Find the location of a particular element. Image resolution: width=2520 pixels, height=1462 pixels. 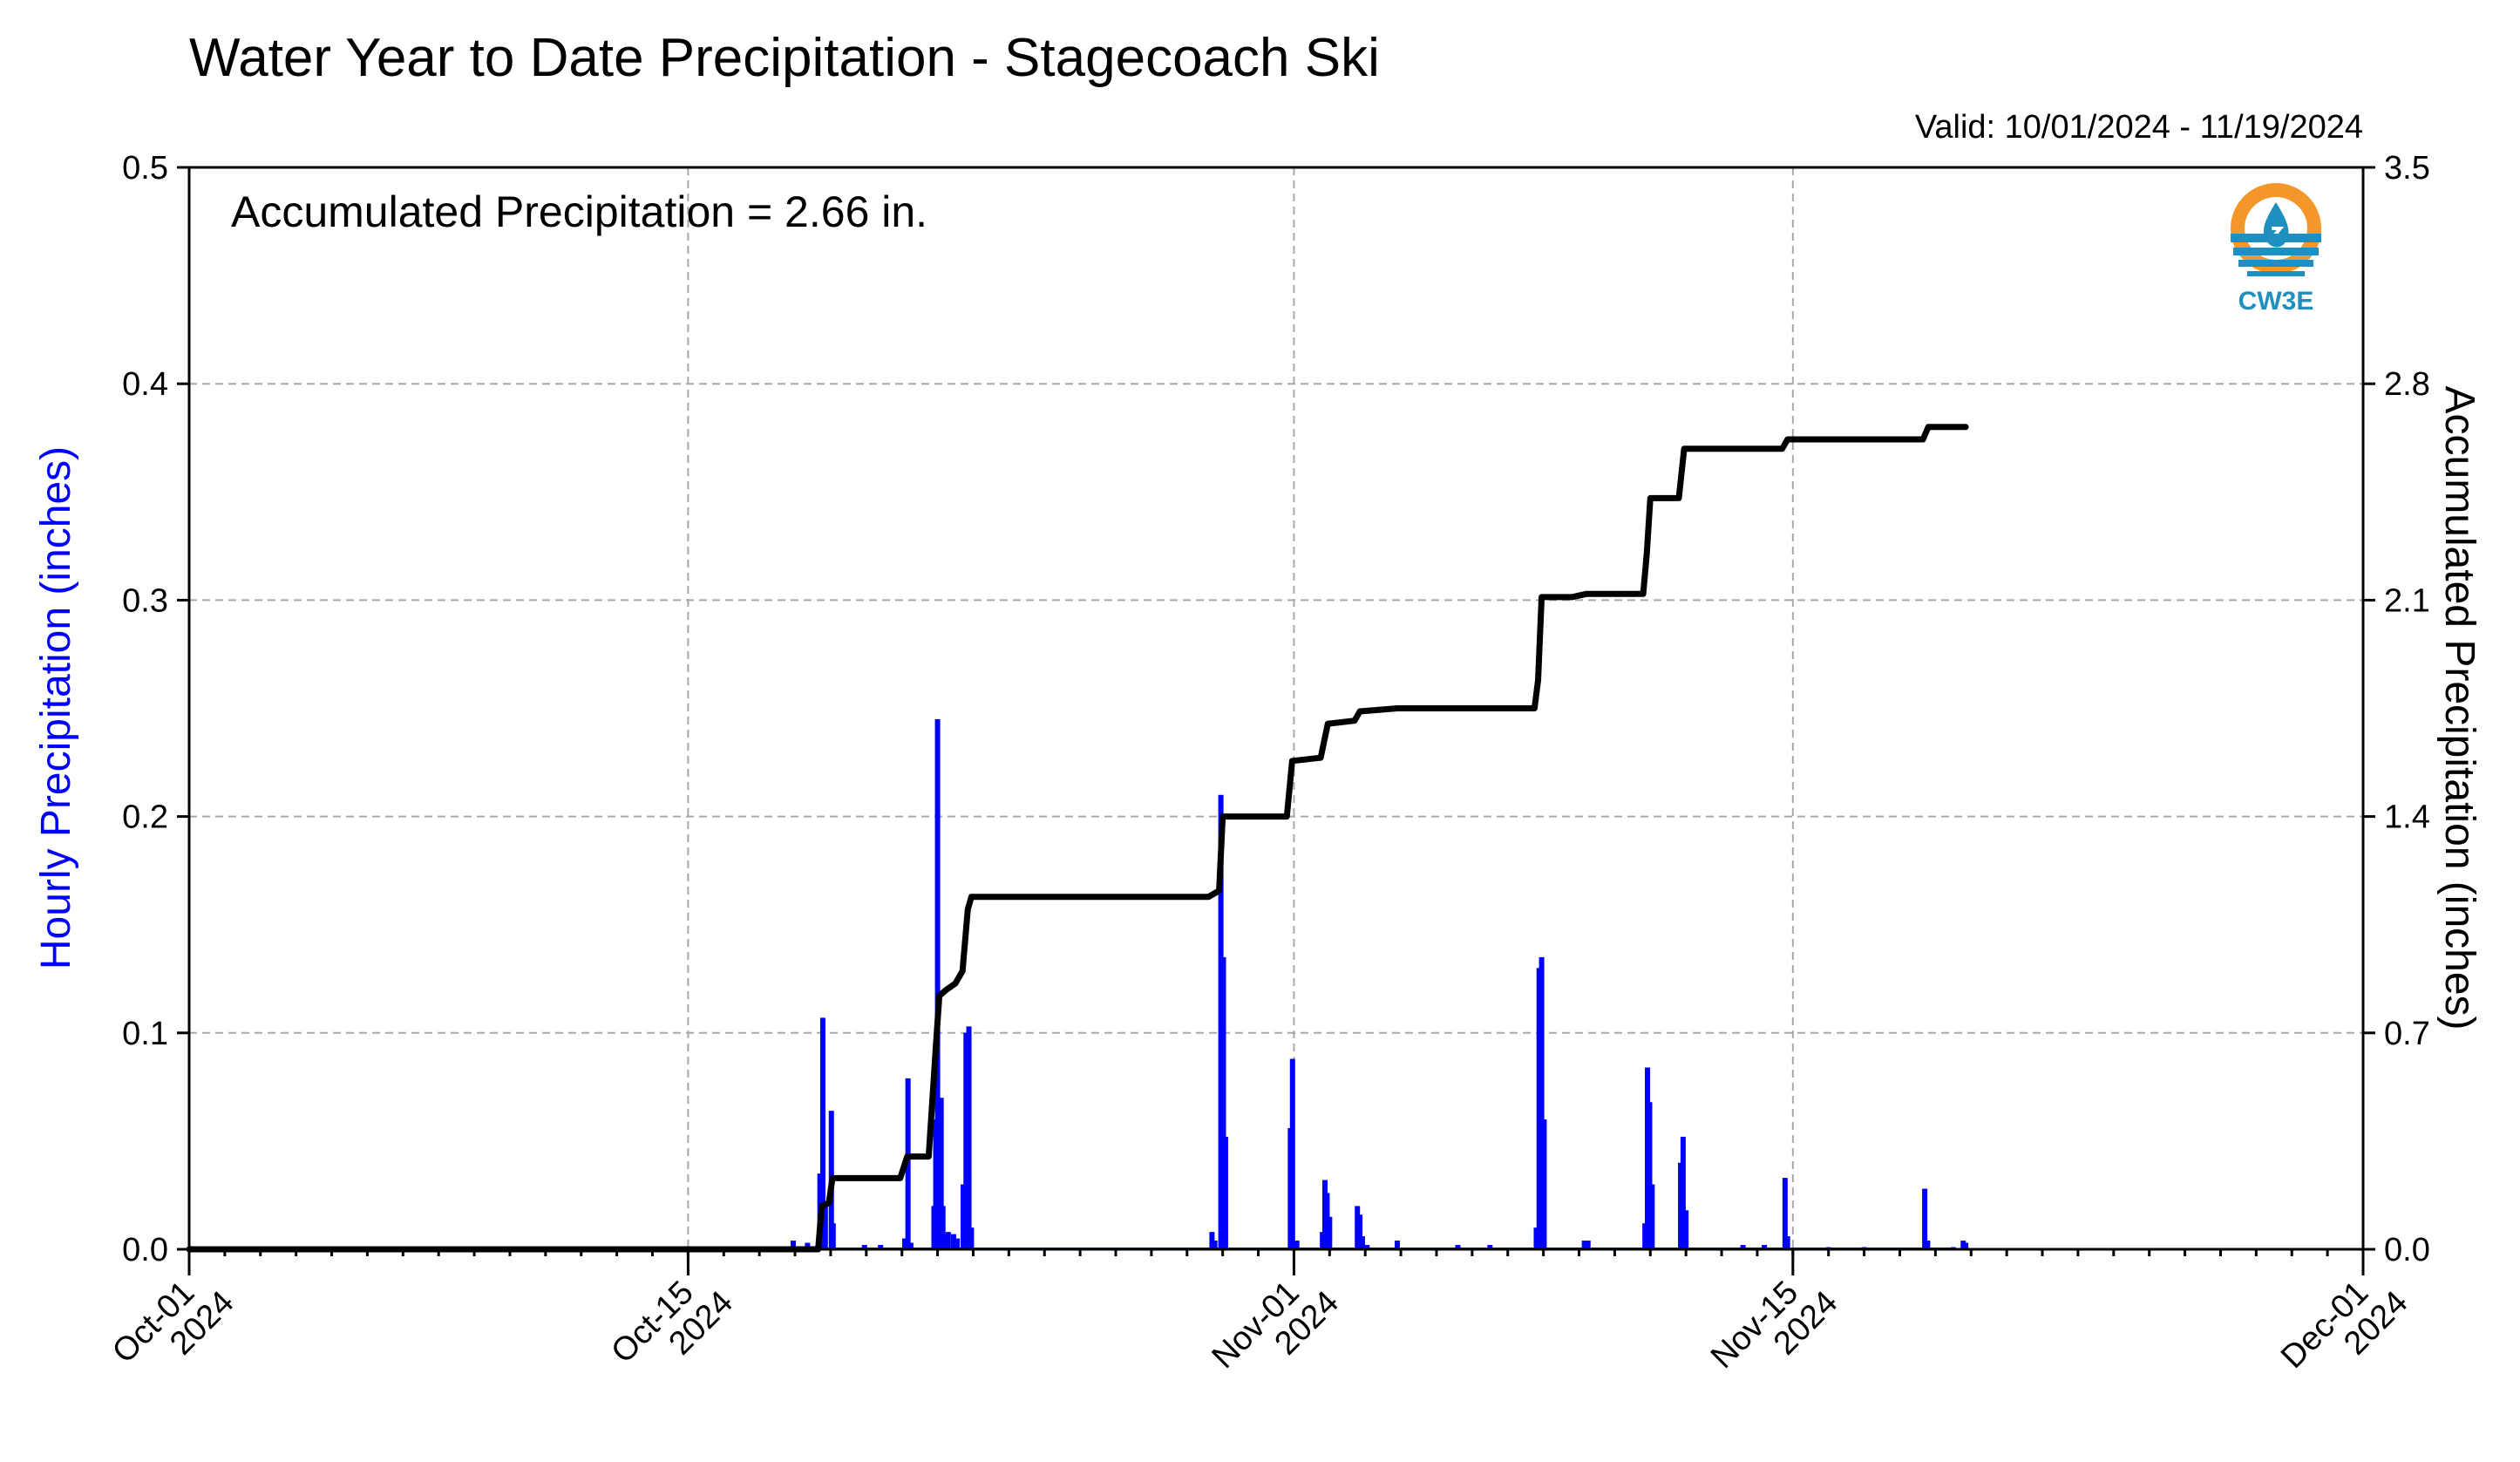

left-tick-label: 0.5 is located at coordinates (145, 168).